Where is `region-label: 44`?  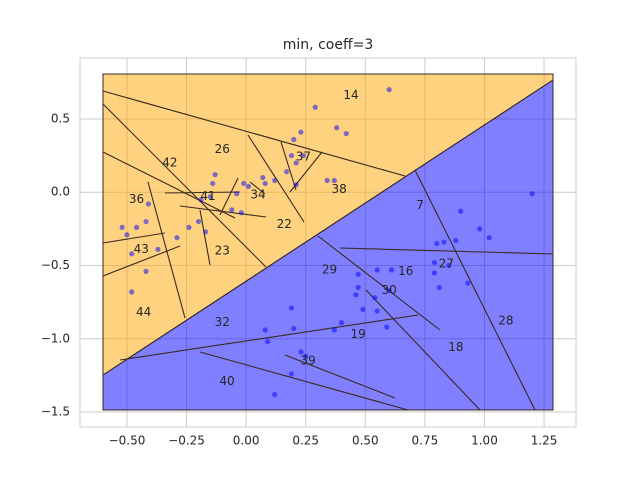 region-label: 44 is located at coordinates (143, 312).